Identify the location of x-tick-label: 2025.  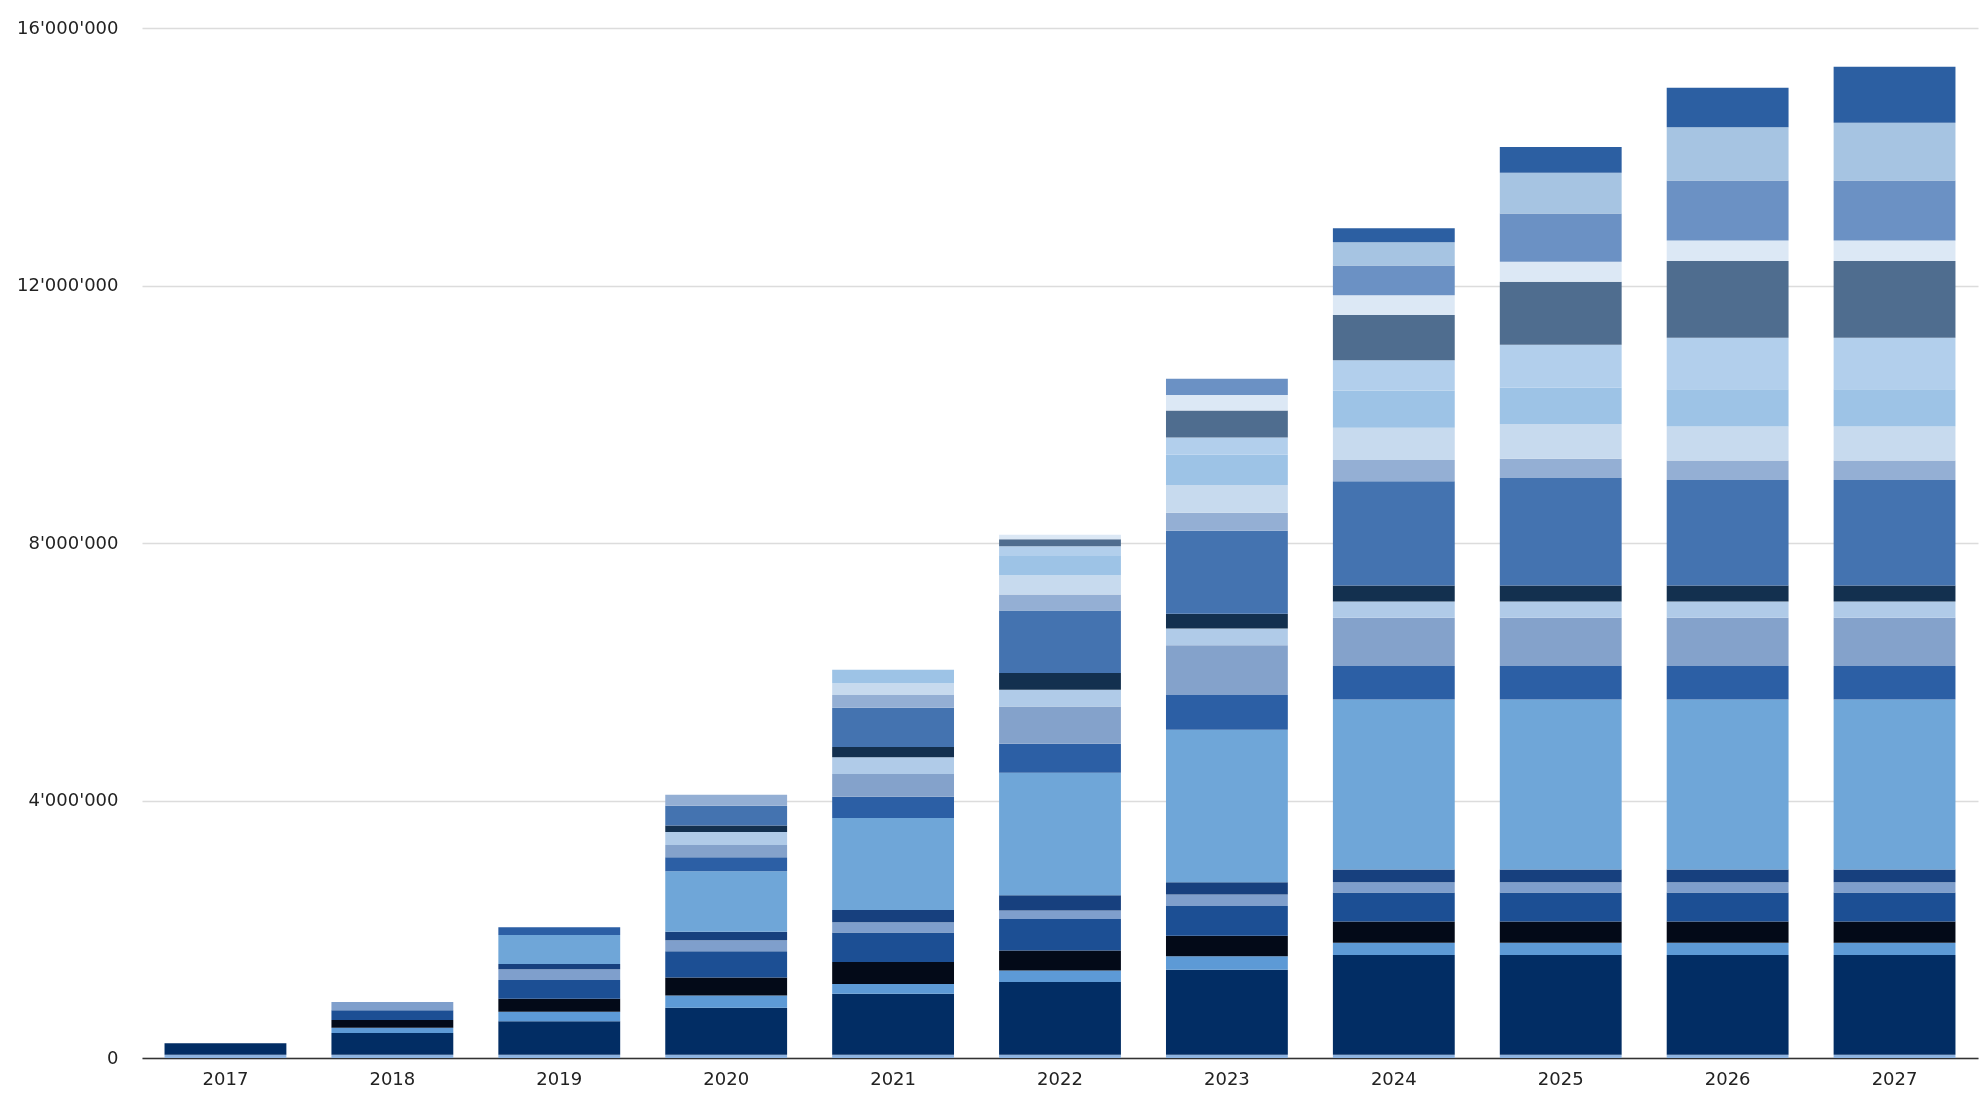
(1560, 1078).